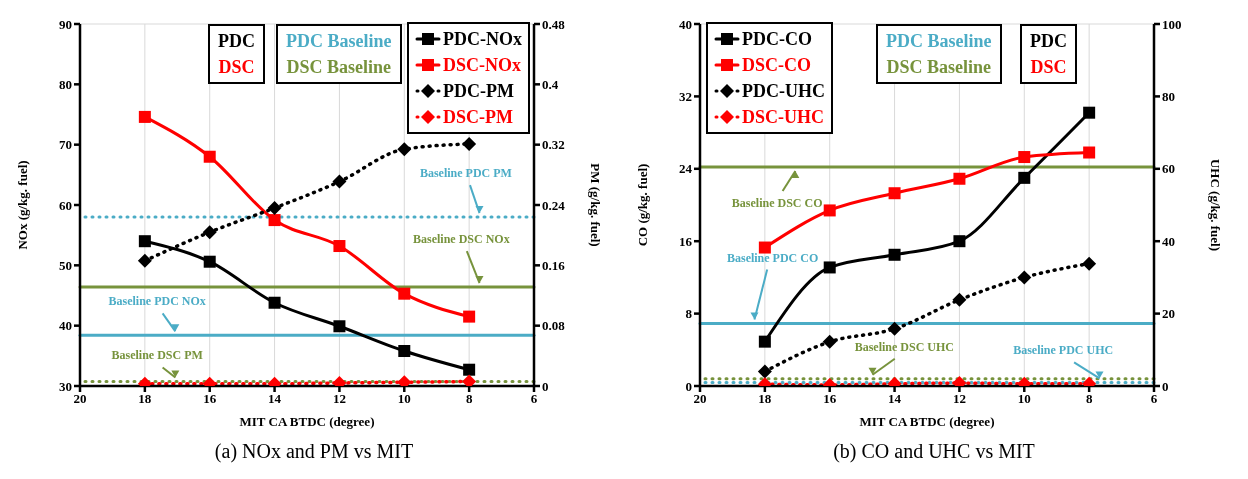 This screenshot has height=479, width=1248. I want to click on ref-line-label: Baseline PDC UHC, so click(1063, 350).